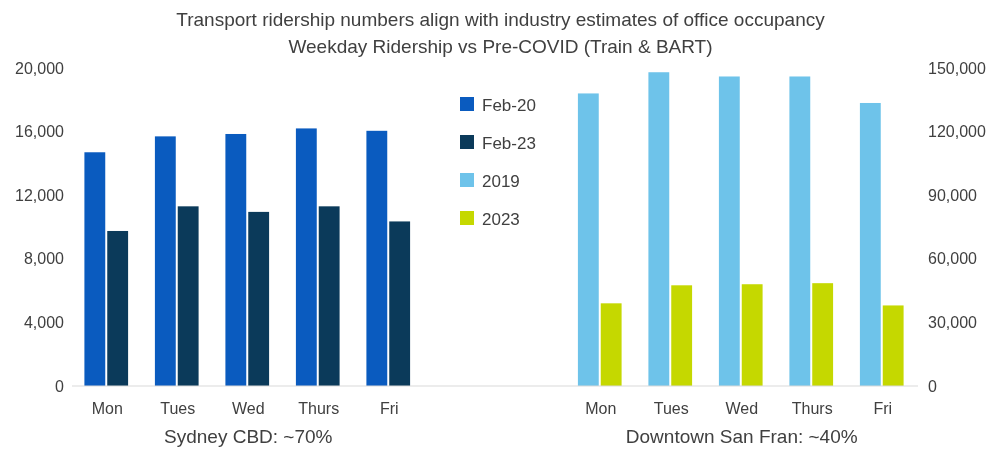 This screenshot has height=454, width=1001. What do you see at coordinates (509, 105) in the screenshot?
I see `legend-label: Feb-20` at bounding box center [509, 105].